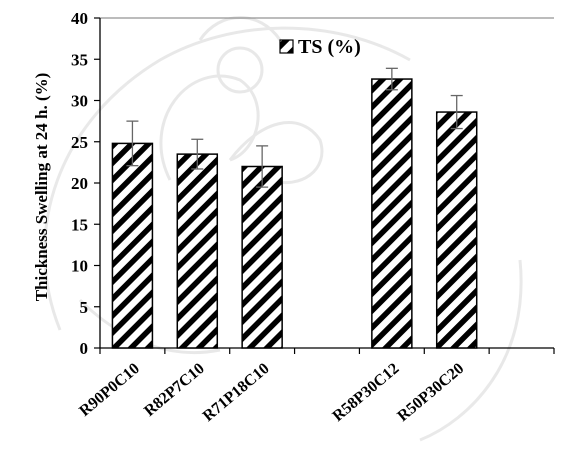  I want to click on y-tick-label: 5, so click(84, 307).